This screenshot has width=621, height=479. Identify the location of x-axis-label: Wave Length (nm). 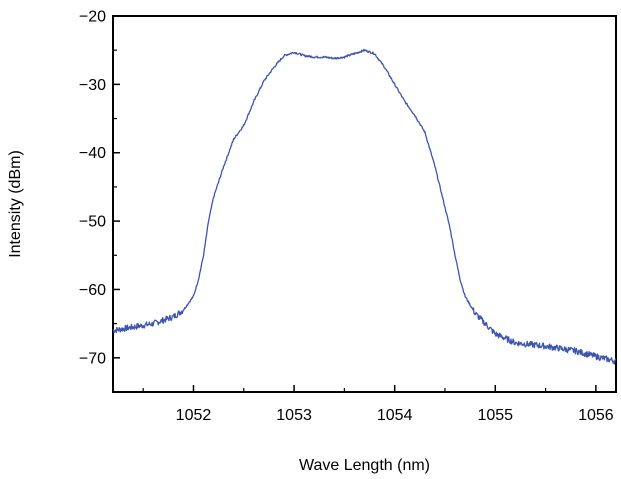
(364, 465).